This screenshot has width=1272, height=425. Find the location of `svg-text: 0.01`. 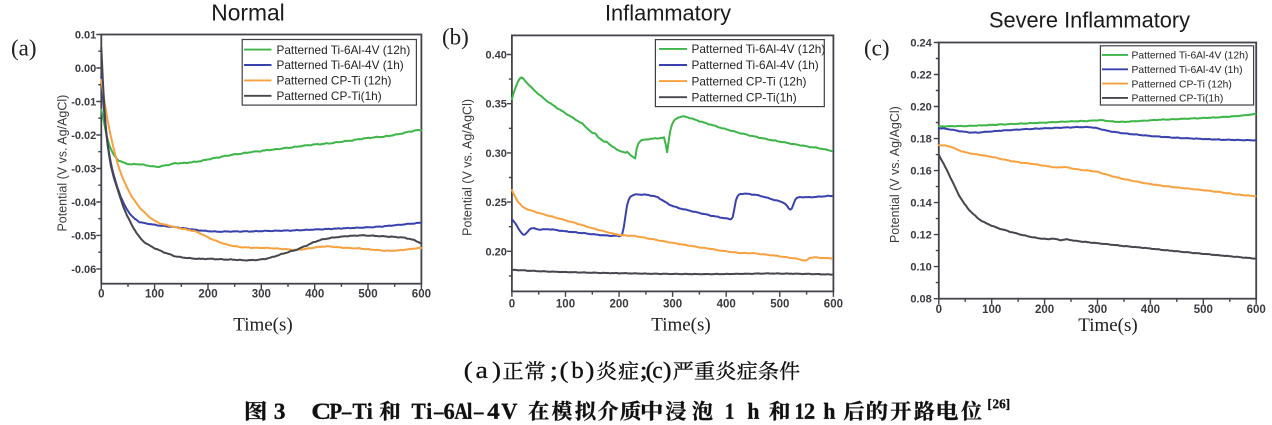

svg-text: 0.01 is located at coordinates (85, 36).